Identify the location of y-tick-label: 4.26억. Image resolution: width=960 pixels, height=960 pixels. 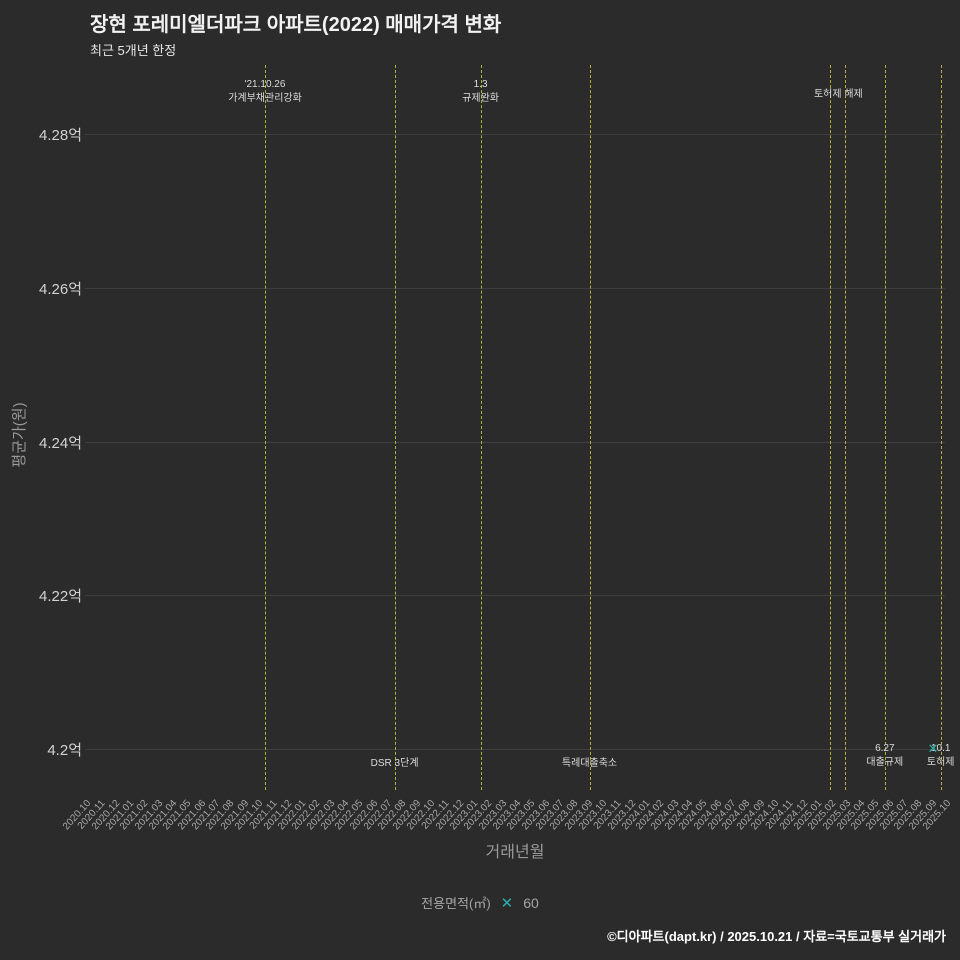
(60, 289).